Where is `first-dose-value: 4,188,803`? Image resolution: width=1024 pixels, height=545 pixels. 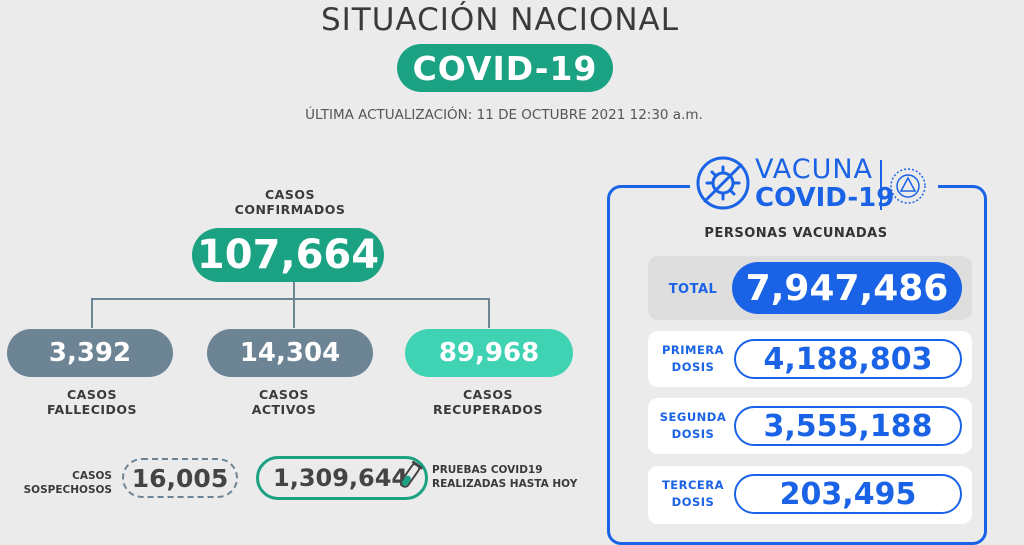
first-dose-value: 4,188,803 is located at coordinates (848, 359).